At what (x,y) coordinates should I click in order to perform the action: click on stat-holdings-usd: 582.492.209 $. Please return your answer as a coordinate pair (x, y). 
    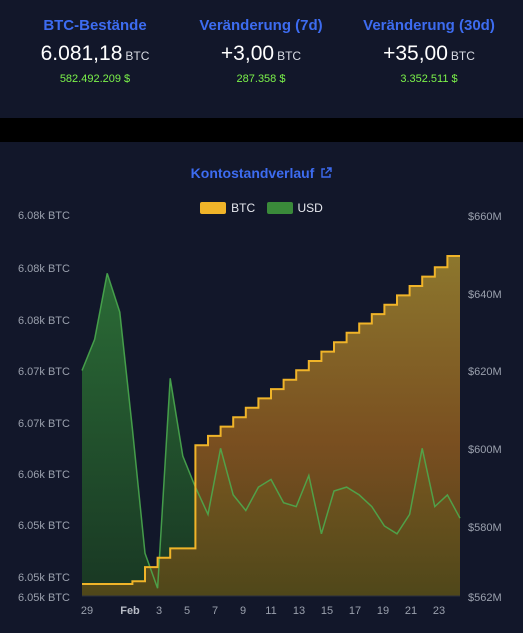
    Looking at the image, I should click on (95, 79).